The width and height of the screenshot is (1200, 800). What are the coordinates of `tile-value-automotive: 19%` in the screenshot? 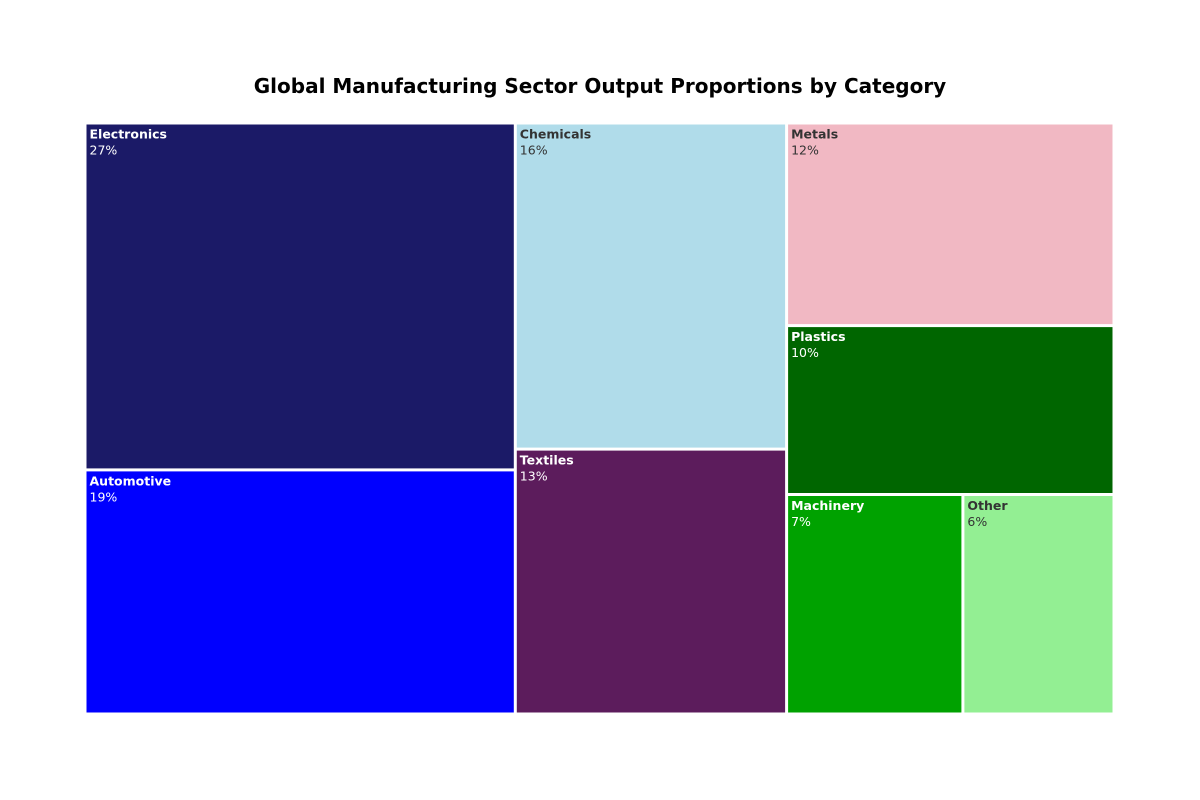 It's located at (104, 496).